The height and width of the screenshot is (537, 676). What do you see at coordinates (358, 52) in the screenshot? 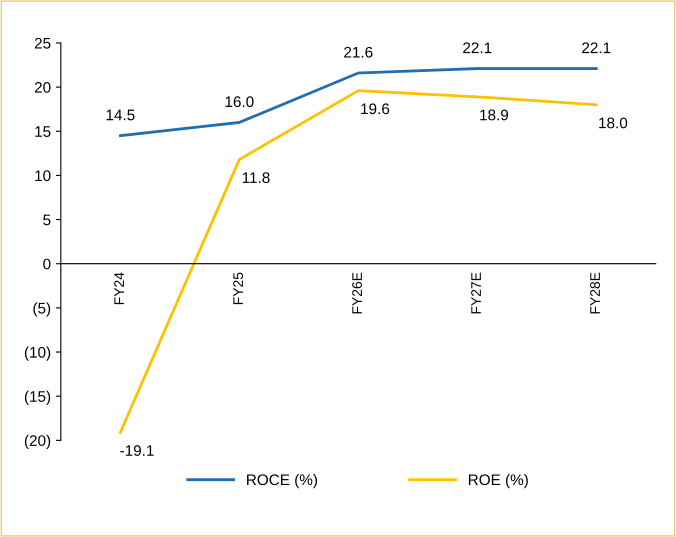
I see `data-label: 21.6` at bounding box center [358, 52].